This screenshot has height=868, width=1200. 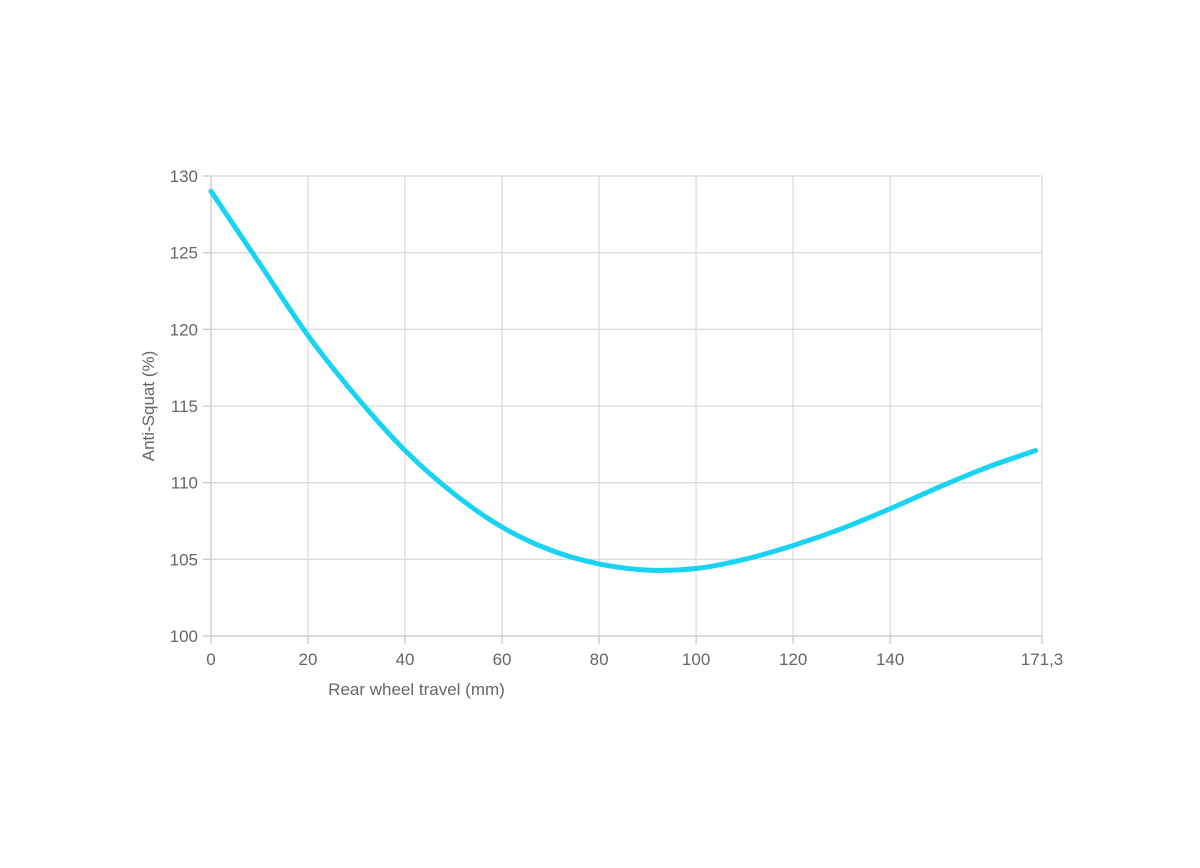 I want to click on x-tick-label: 140, so click(x=890, y=659).